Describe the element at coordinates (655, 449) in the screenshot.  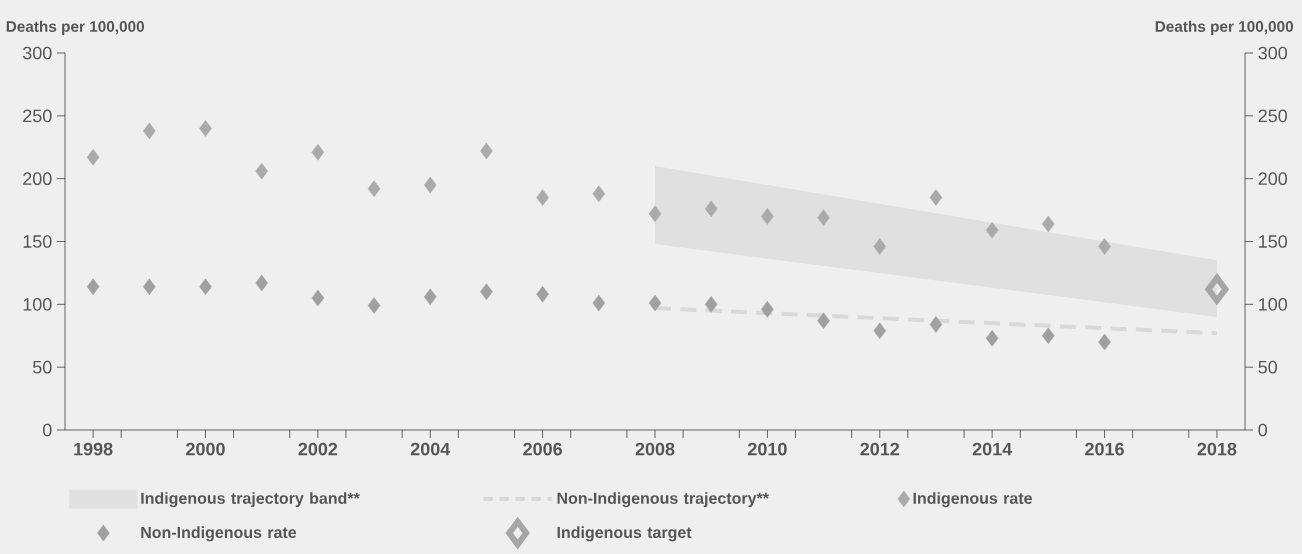
I see `x-tick-label: 2008` at that location.